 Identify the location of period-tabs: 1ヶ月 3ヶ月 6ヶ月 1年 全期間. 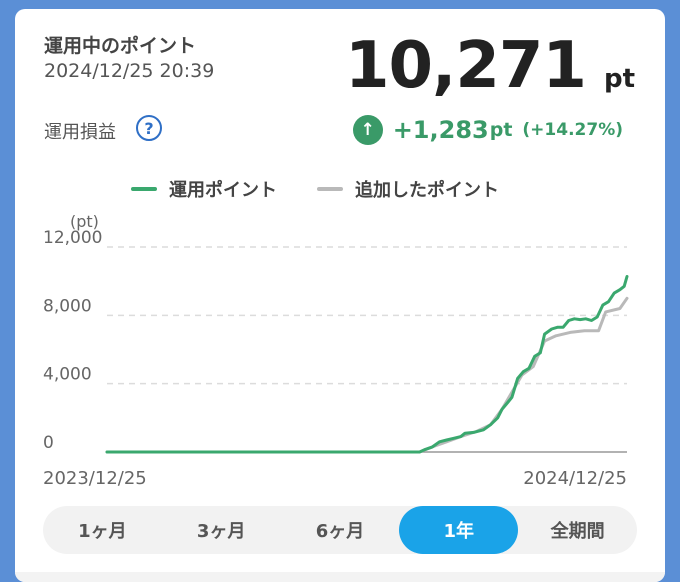
(340, 530).